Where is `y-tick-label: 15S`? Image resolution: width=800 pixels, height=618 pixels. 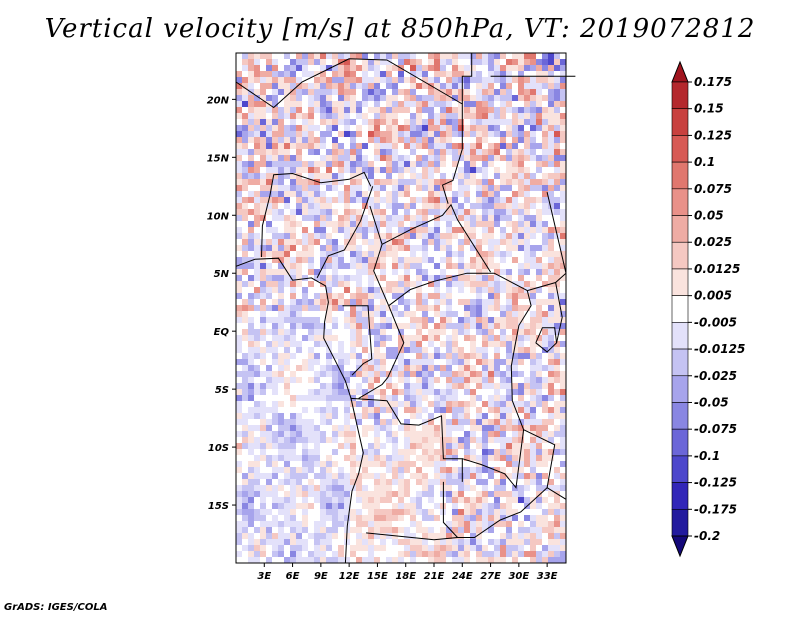 y-tick-label: 15S is located at coordinates (218, 506).